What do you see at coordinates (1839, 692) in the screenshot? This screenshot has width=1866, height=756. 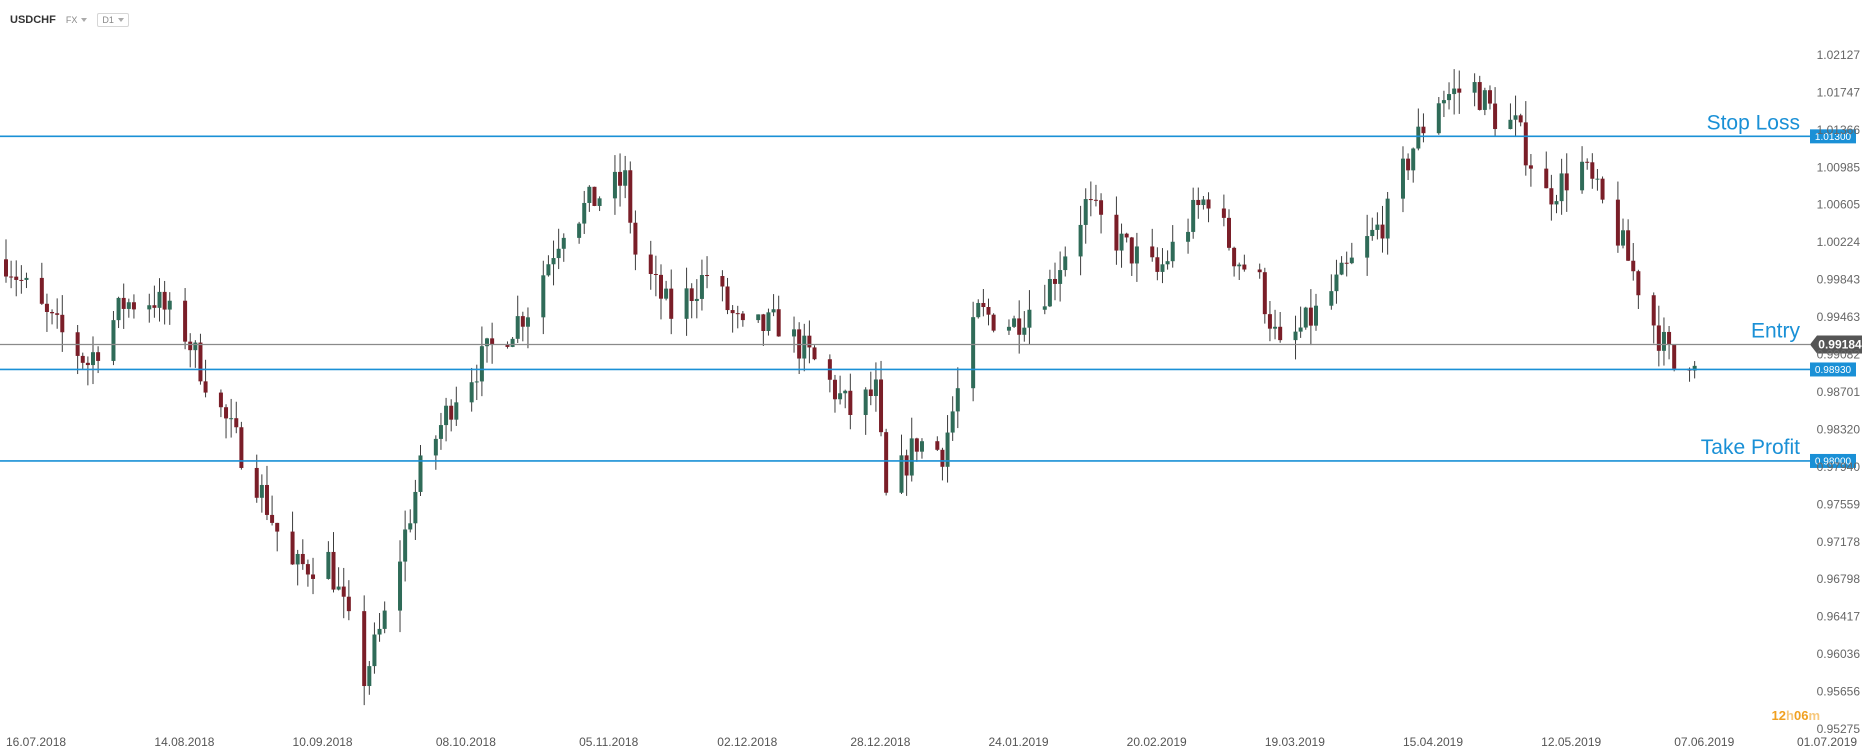 I see `y-tick-label: 0.95656` at bounding box center [1839, 692].